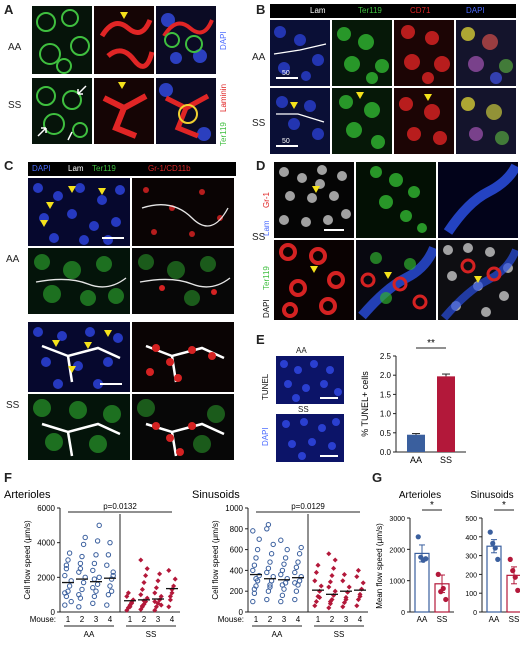 The image size is (520, 649). Describe the element at coordinates (471, 557) in the screenshot. I see `y-tick-label: 300` at that location.